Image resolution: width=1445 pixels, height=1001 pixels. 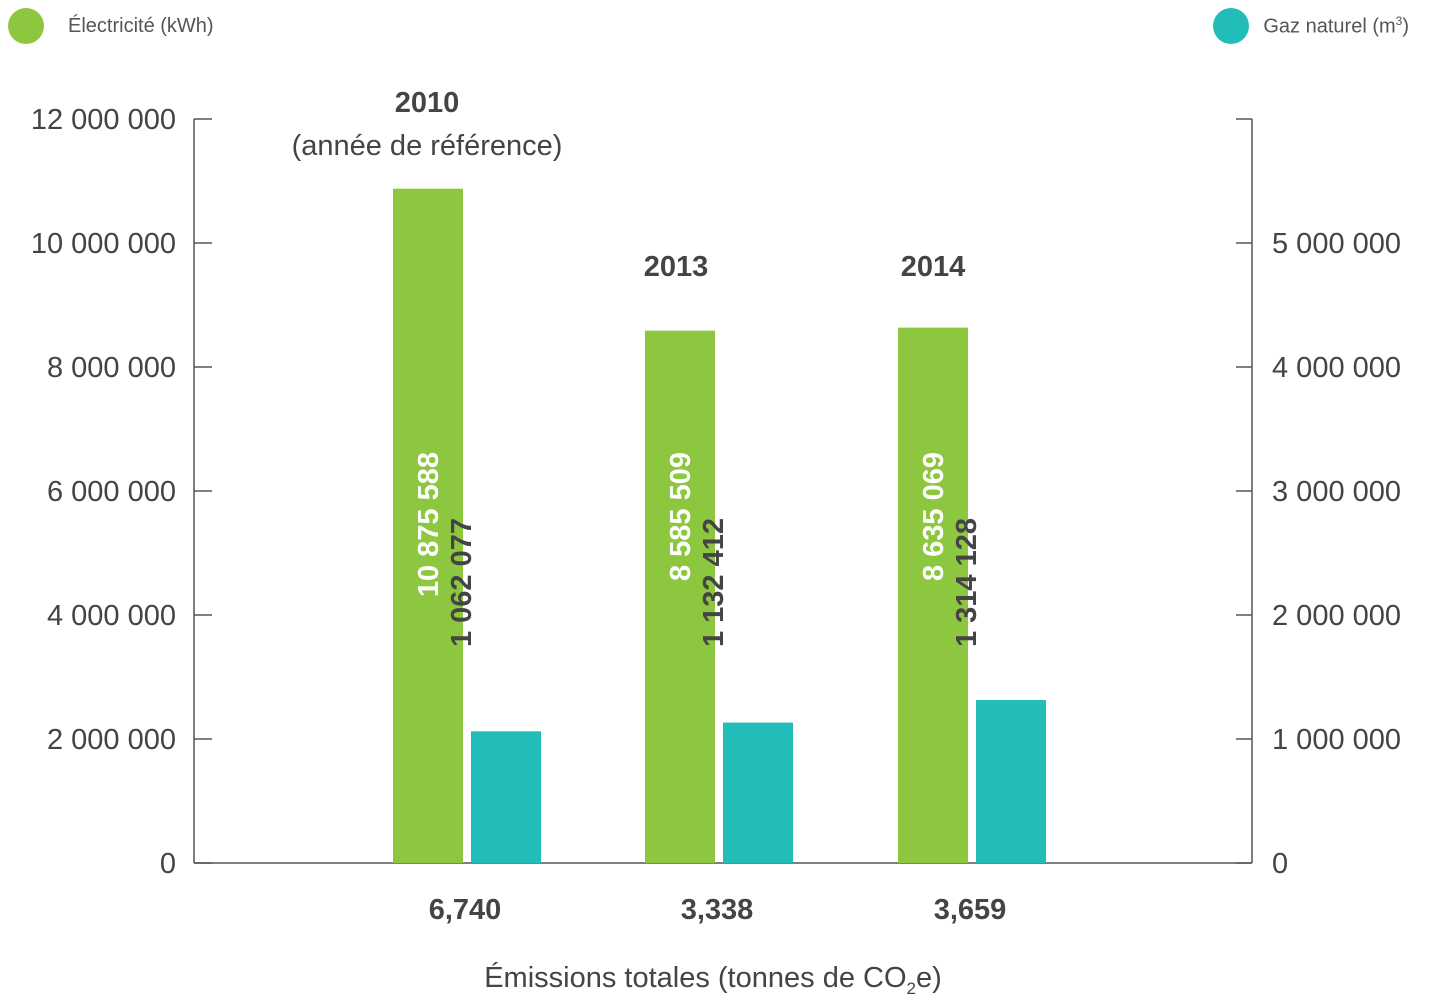 What do you see at coordinates (1336, 244) in the screenshot?
I see `right-tick-label: 5 000 000` at bounding box center [1336, 244].